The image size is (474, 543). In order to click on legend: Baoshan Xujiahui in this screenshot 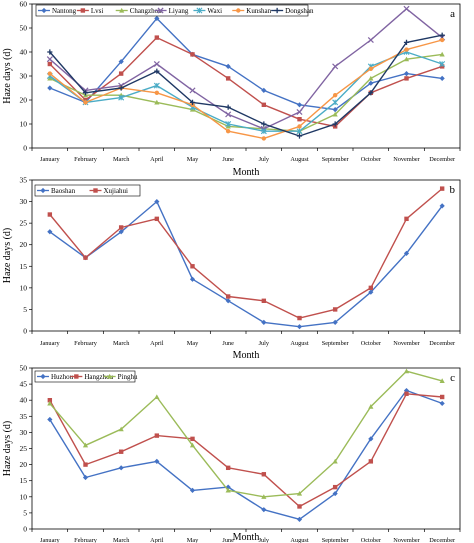, I will do `click(87, 190)`.